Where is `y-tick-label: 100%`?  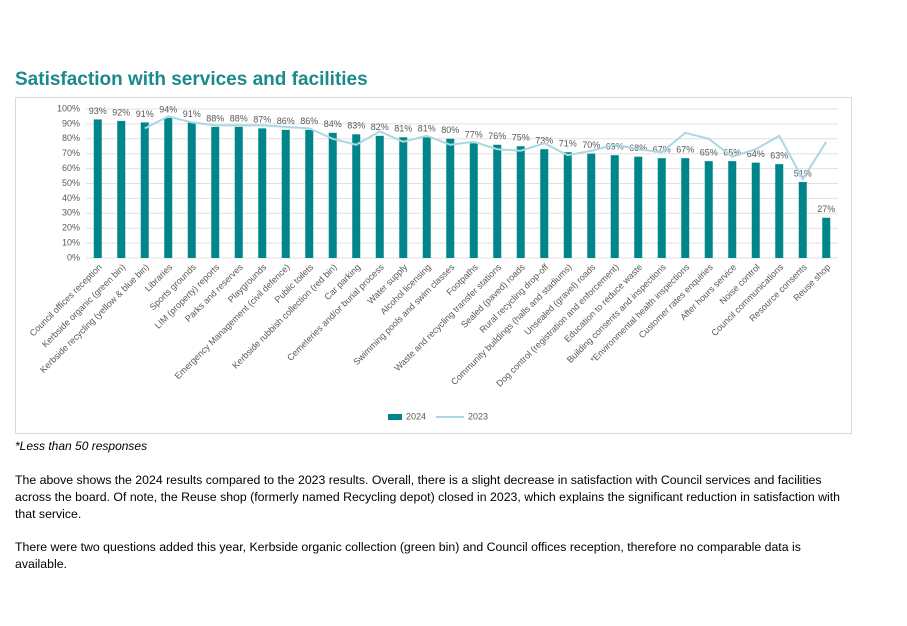 y-tick-label: 100% is located at coordinates (68, 108).